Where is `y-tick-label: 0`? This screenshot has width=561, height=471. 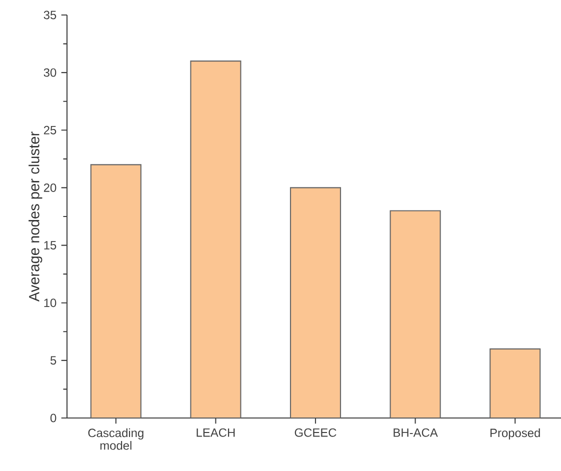
y-tick-label: 0 is located at coordinates (53, 418).